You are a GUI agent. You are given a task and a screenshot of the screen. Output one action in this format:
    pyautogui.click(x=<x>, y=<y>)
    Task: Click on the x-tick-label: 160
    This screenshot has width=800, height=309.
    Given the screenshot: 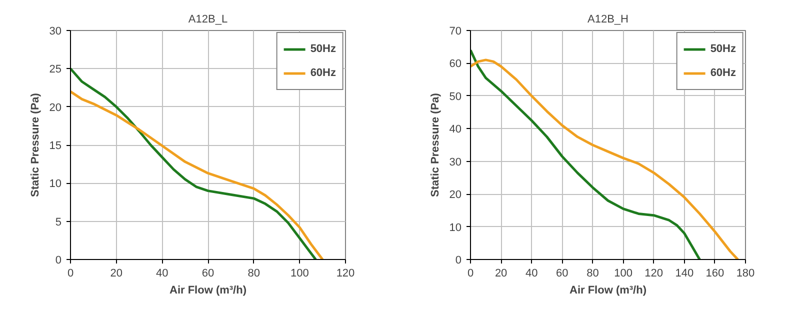 What is the action you would take?
    pyautogui.click(x=715, y=274)
    